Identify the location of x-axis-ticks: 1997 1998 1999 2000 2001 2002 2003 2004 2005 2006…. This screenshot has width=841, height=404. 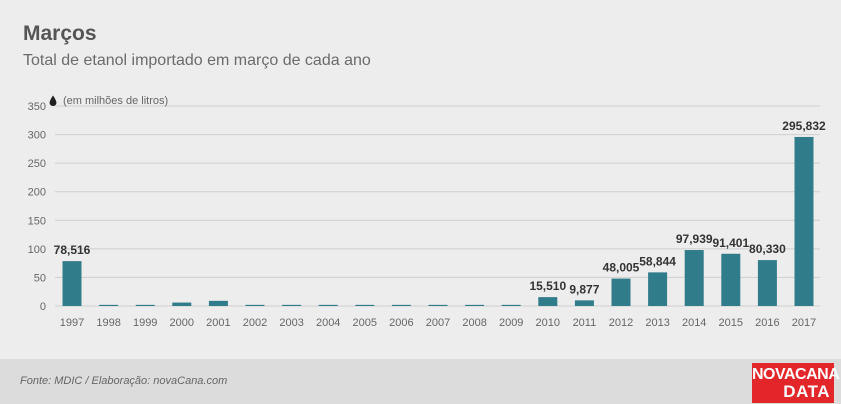
(438, 323).